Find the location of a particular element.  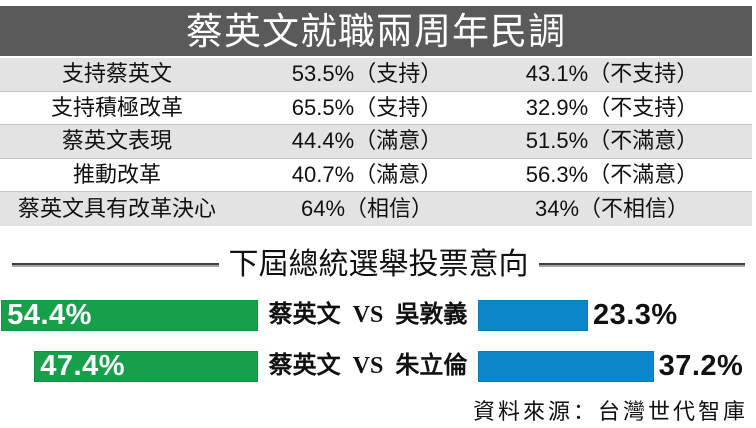

item-label: 推動改革 is located at coordinates (116, 174).